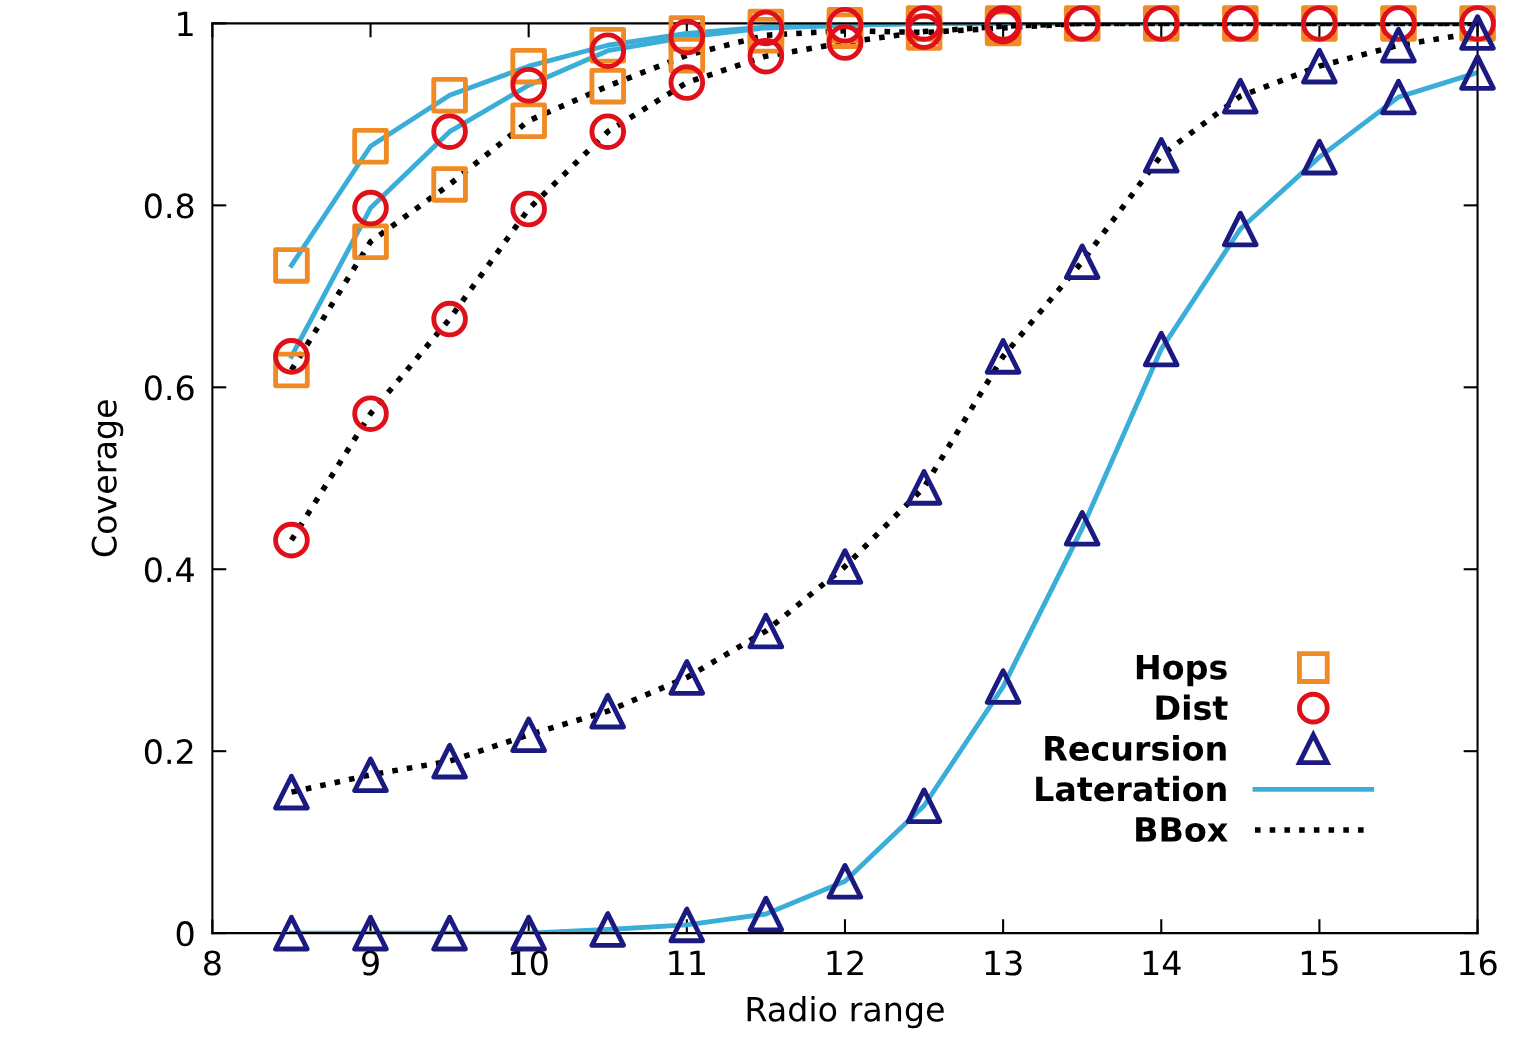 Image resolution: width=1517 pixels, height=1064 pixels. I want to click on x-tick-label: 13, so click(1003, 963).